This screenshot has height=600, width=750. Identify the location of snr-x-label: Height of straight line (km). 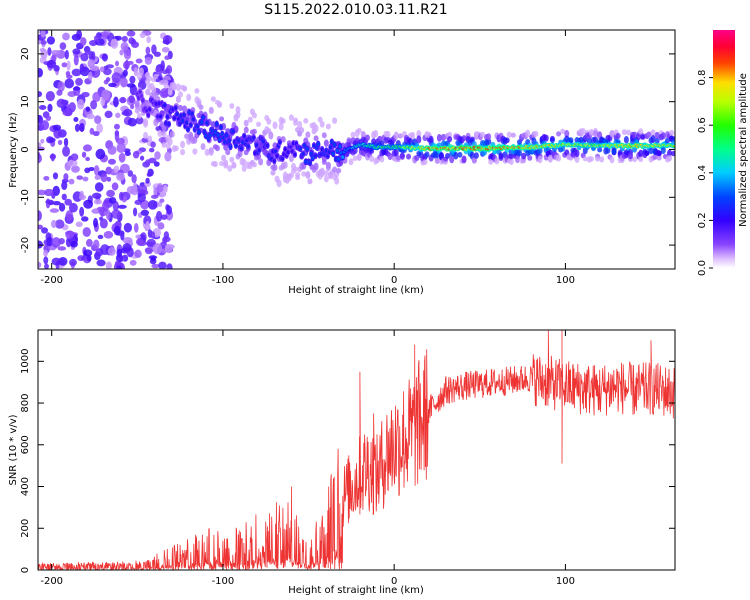
(356, 590).